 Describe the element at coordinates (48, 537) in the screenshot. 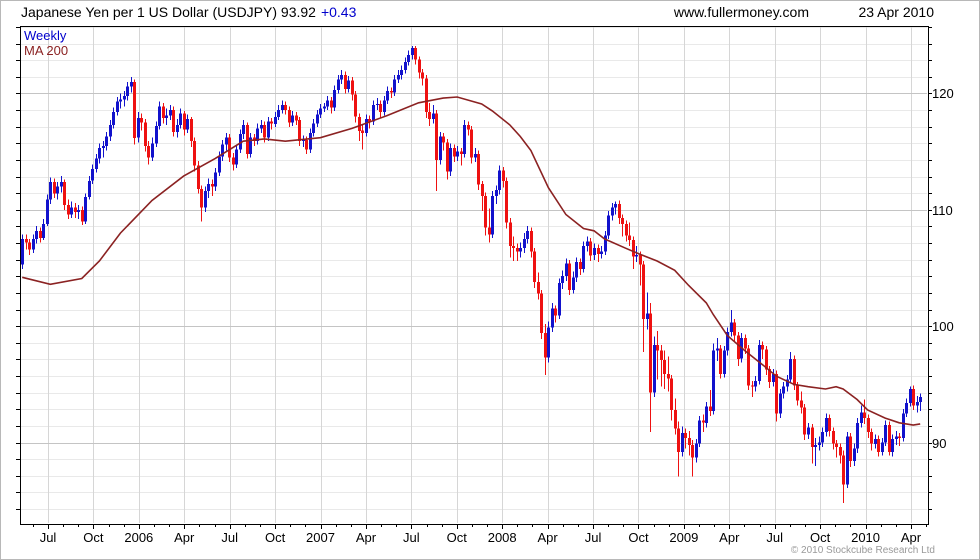

I see `x-axis-label: Jul` at that location.